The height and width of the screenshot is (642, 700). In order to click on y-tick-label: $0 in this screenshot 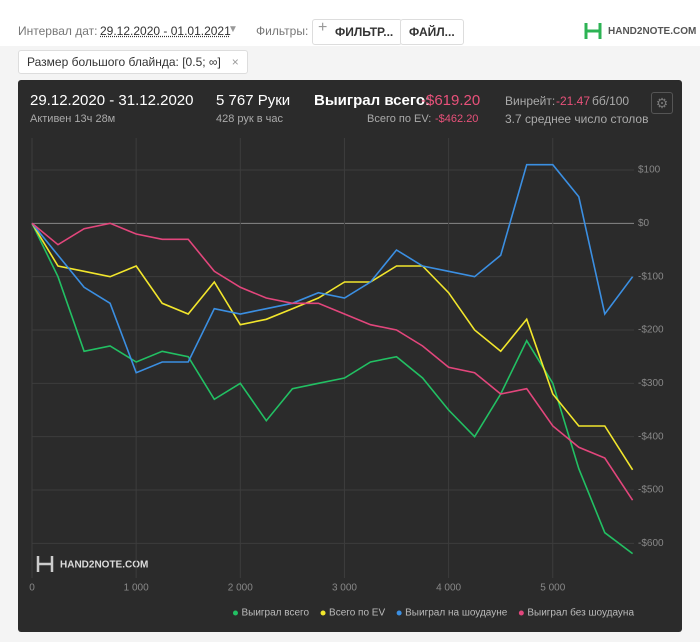, I will do `click(644, 223)`.